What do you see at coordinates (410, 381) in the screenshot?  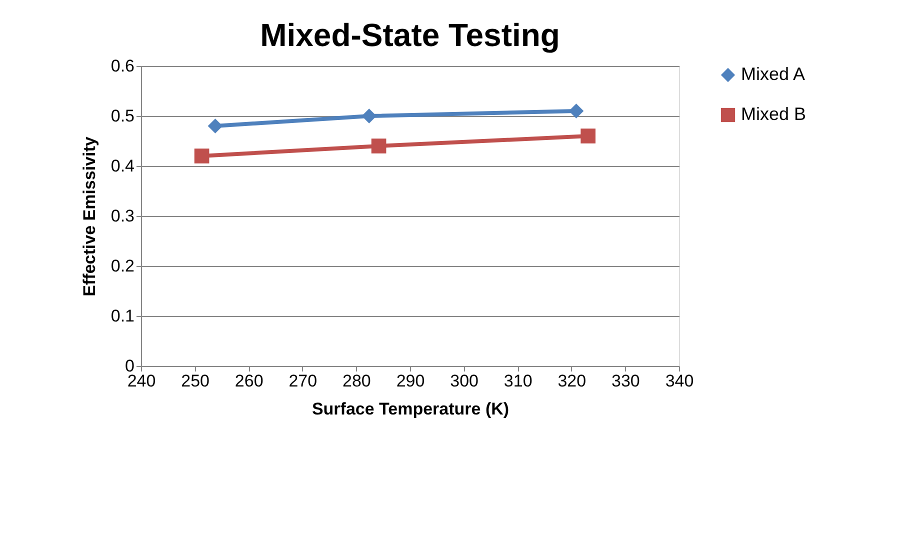 I see `x-tick-label: 290` at bounding box center [410, 381].